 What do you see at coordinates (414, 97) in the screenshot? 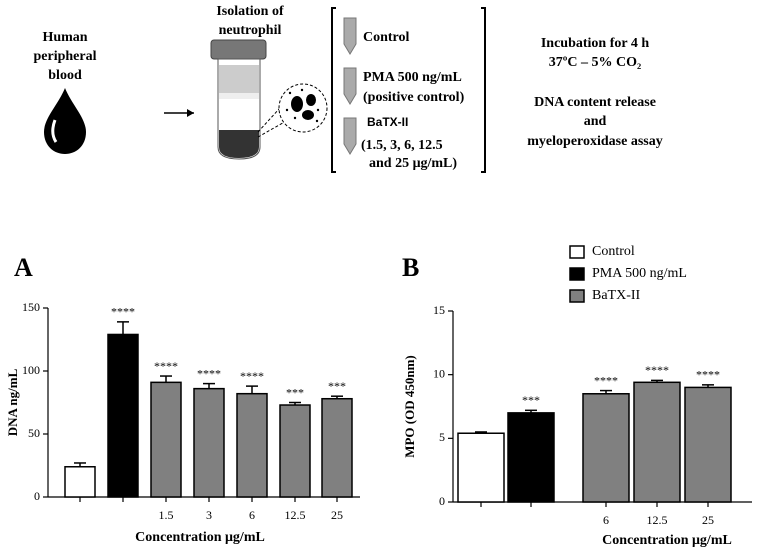
I see `label: (positive control)` at bounding box center [414, 97].